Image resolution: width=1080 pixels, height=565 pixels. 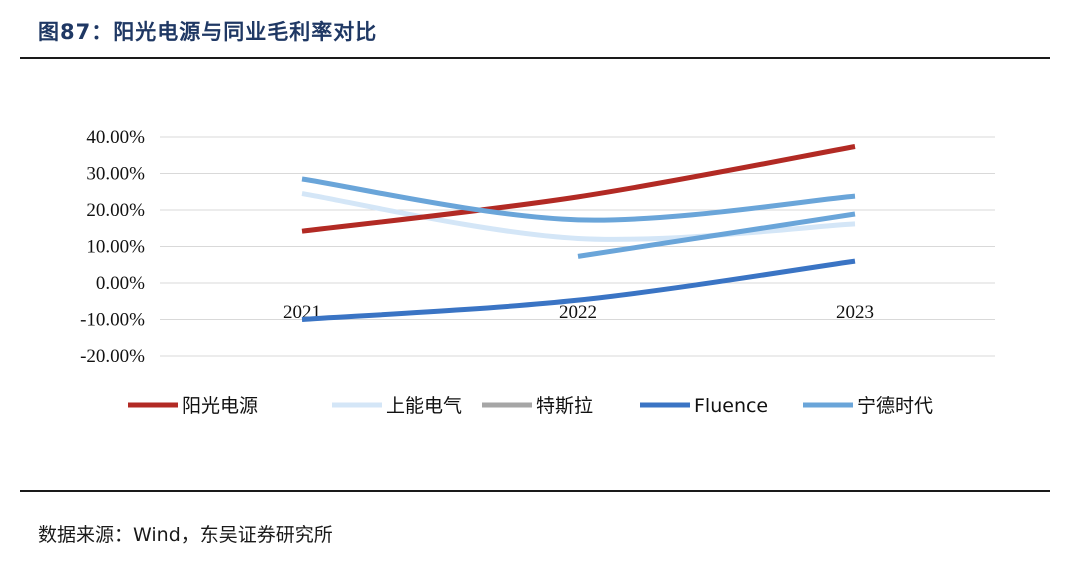 What do you see at coordinates (208, 32) in the screenshot?
I see `figure-title: 图87：阳光电源与同业毛利率对比` at bounding box center [208, 32].